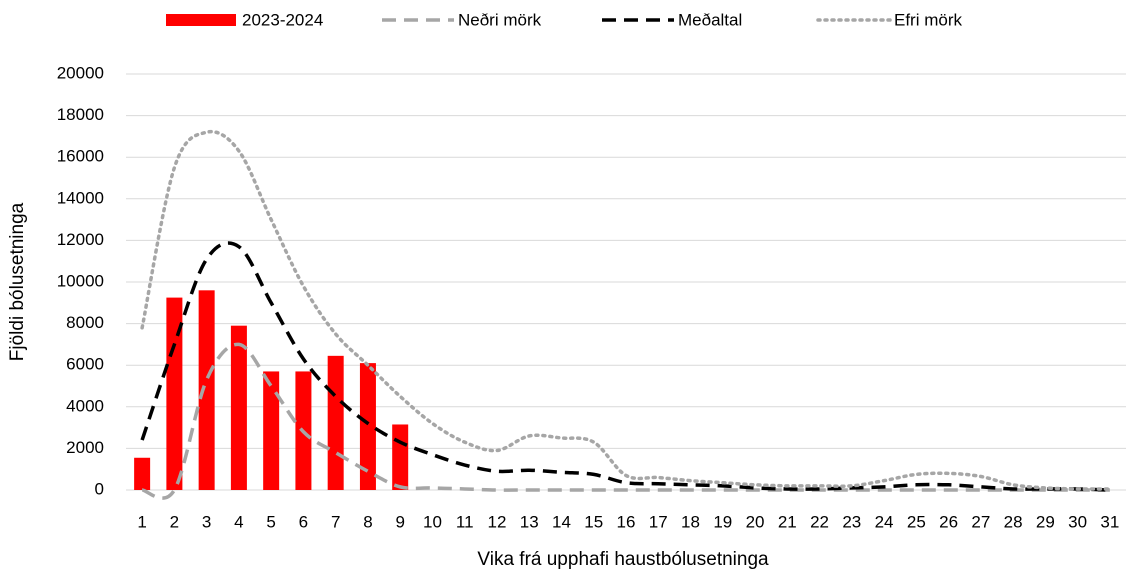 The height and width of the screenshot is (574, 1133). What do you see at coordinates (335, 521) in the screenshot?
I see `x-tick-label: 7` at bounding box center [335, 521].